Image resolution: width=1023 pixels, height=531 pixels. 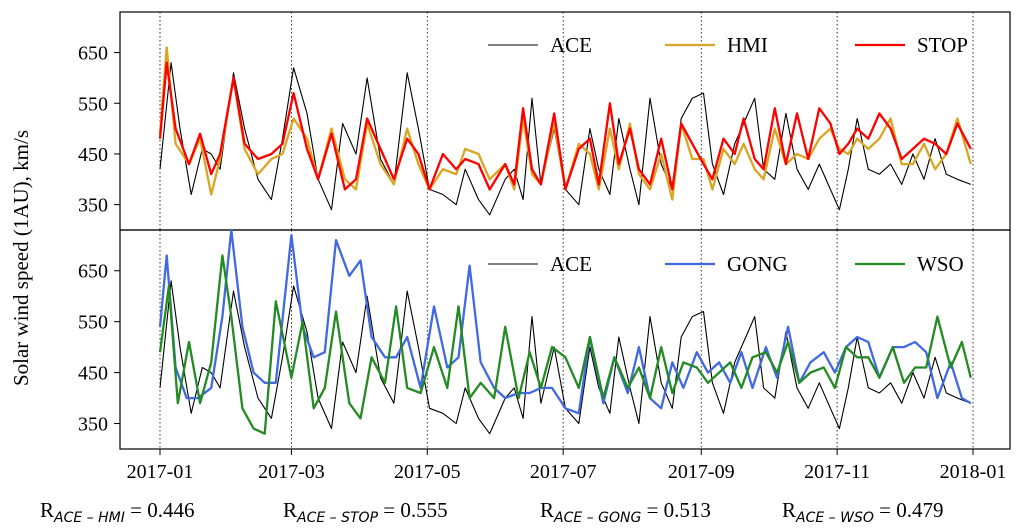 I want to click on correlation-subscript: ACE – STOP, so click(x=338, y=518).